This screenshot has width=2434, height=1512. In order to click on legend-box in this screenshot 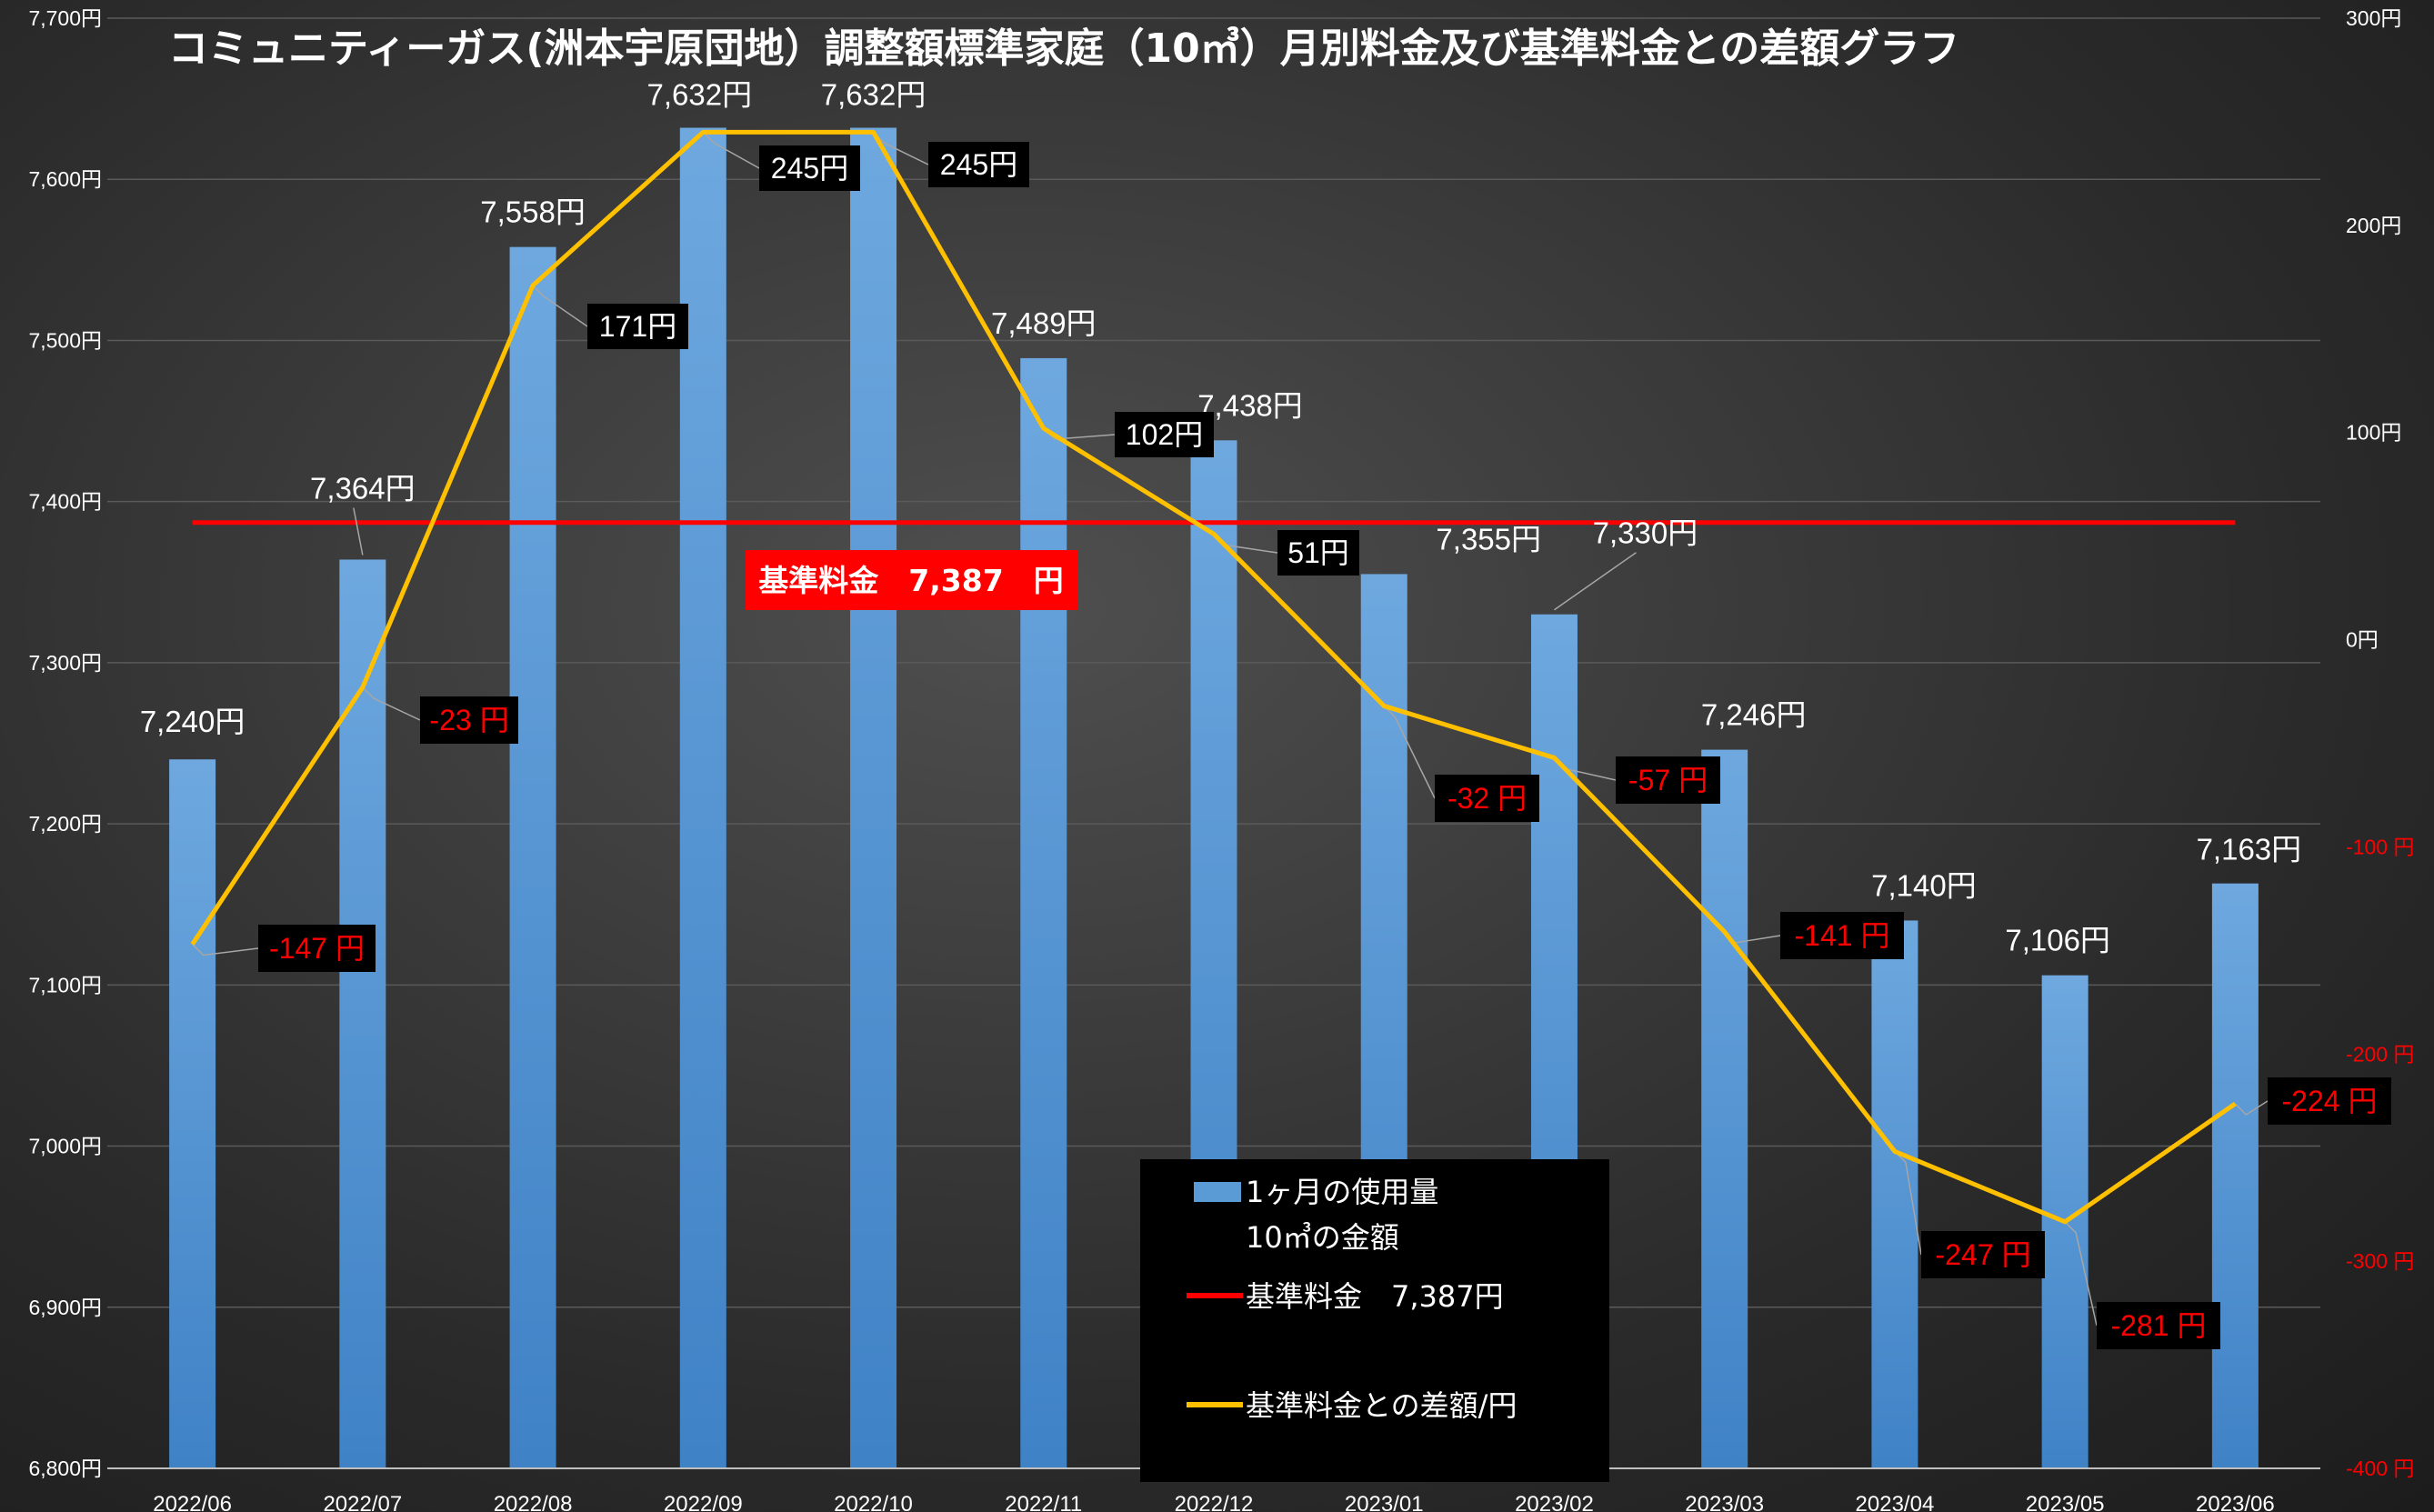, I will do `click(1375, 1320)`.